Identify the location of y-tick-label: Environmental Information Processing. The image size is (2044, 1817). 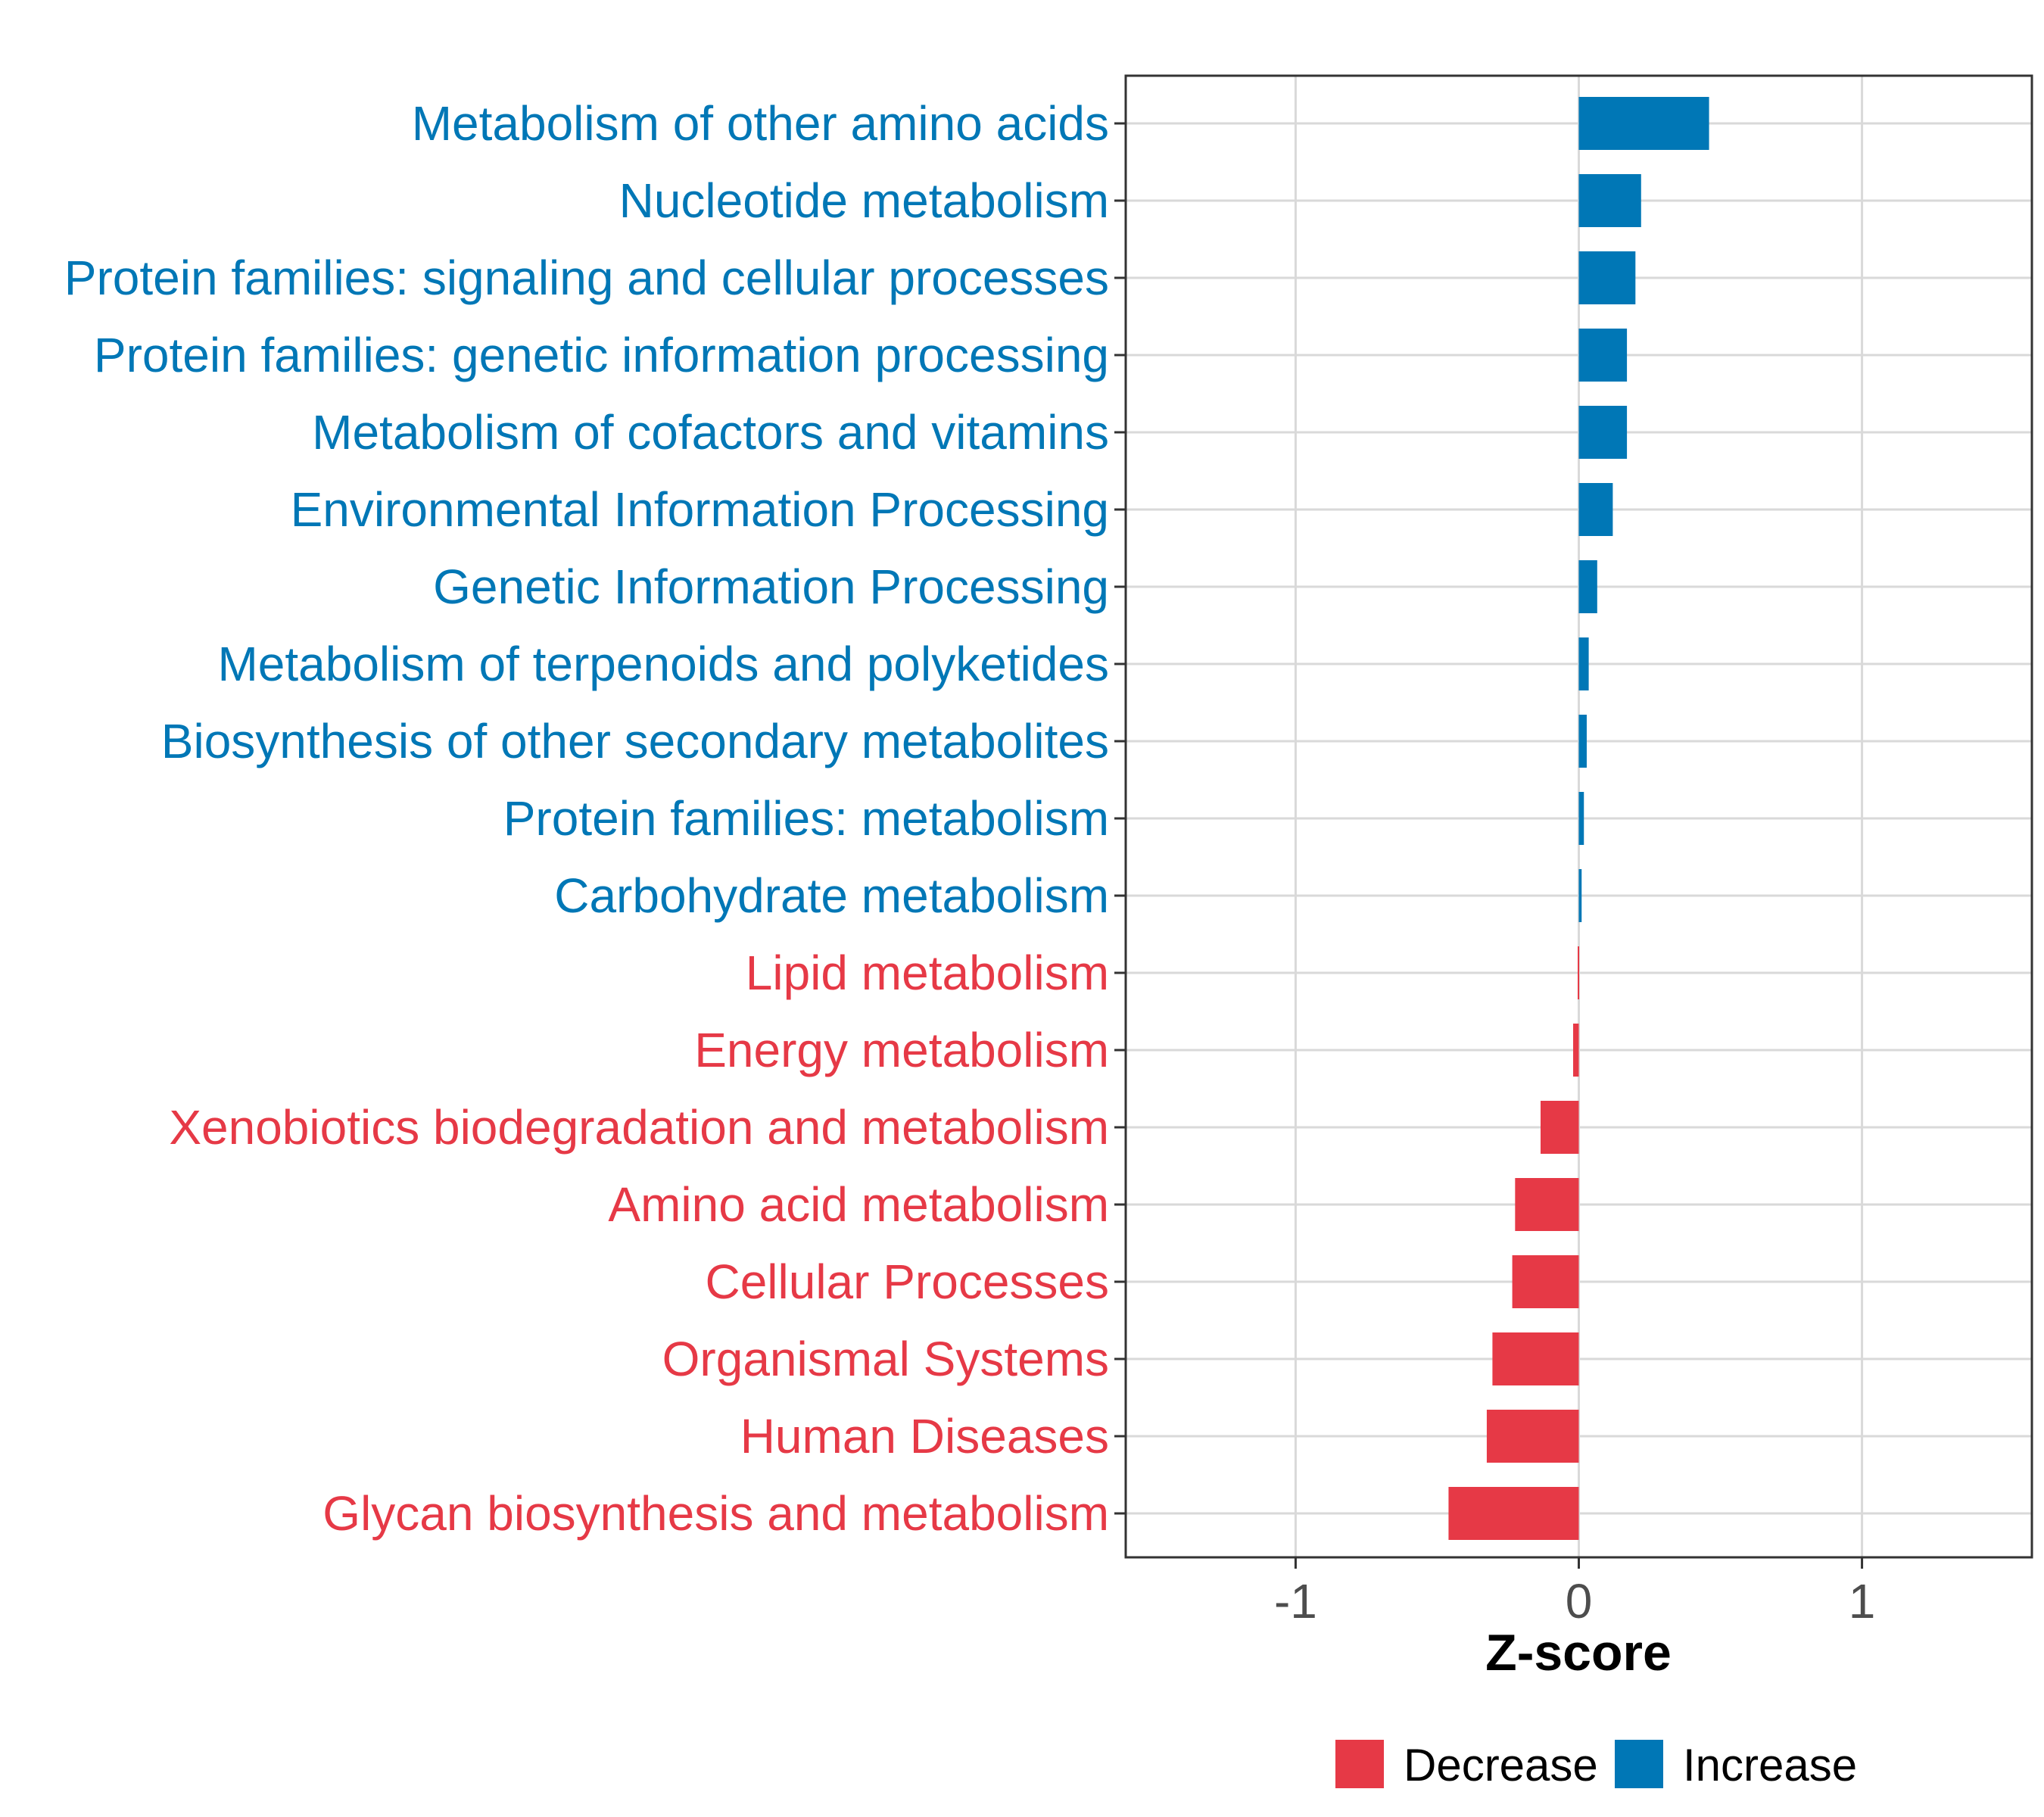
(700, 510).